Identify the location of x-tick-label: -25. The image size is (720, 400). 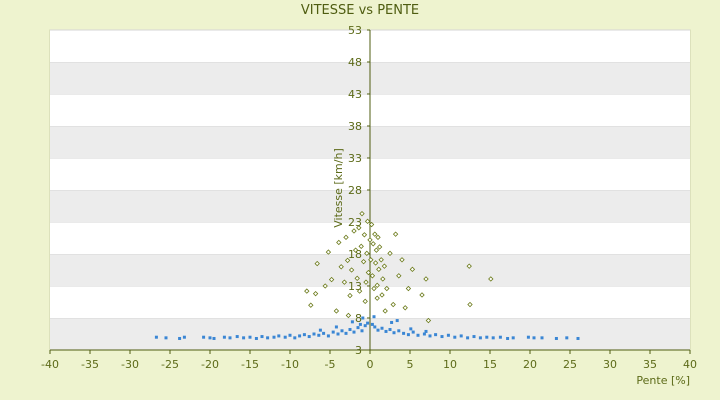
(170, 364).